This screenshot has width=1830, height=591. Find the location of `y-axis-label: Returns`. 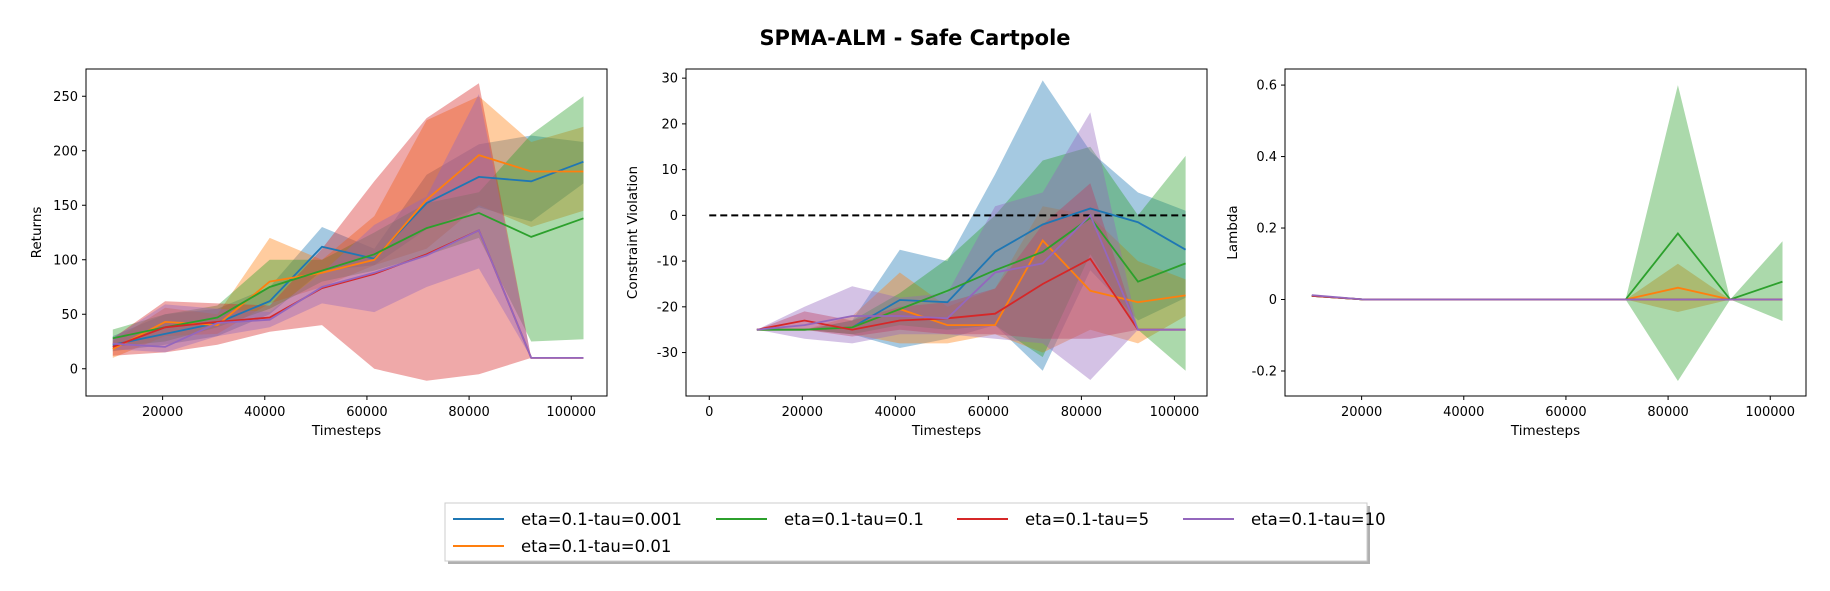

y-axis-label: Returns is located at coordinates (37, 233).